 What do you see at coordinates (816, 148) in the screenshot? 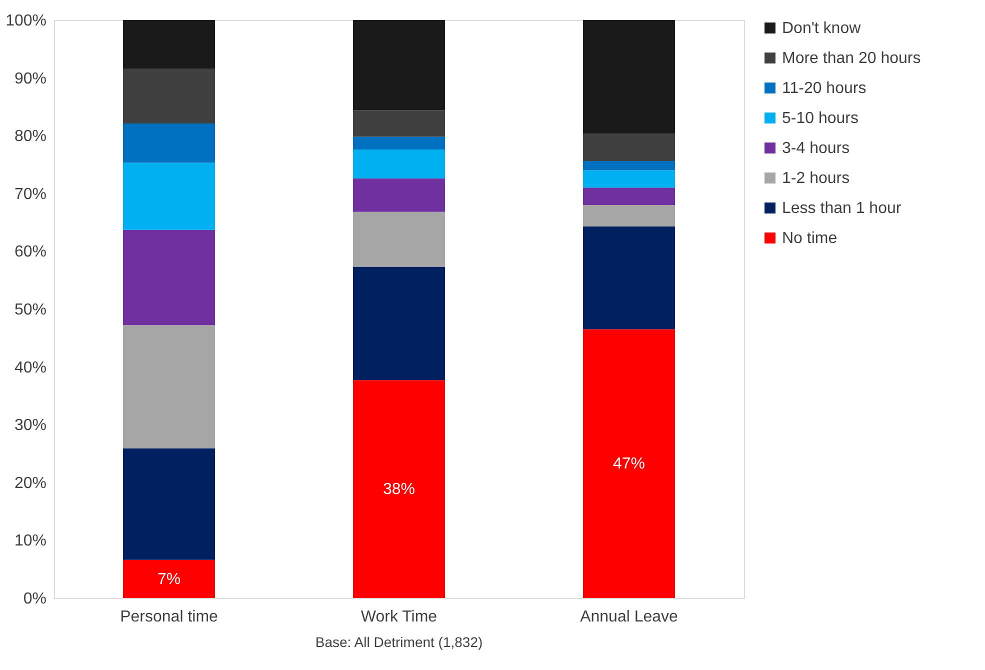
I see `legend-label: 3-4 hours` at bounding box center [816, 148].